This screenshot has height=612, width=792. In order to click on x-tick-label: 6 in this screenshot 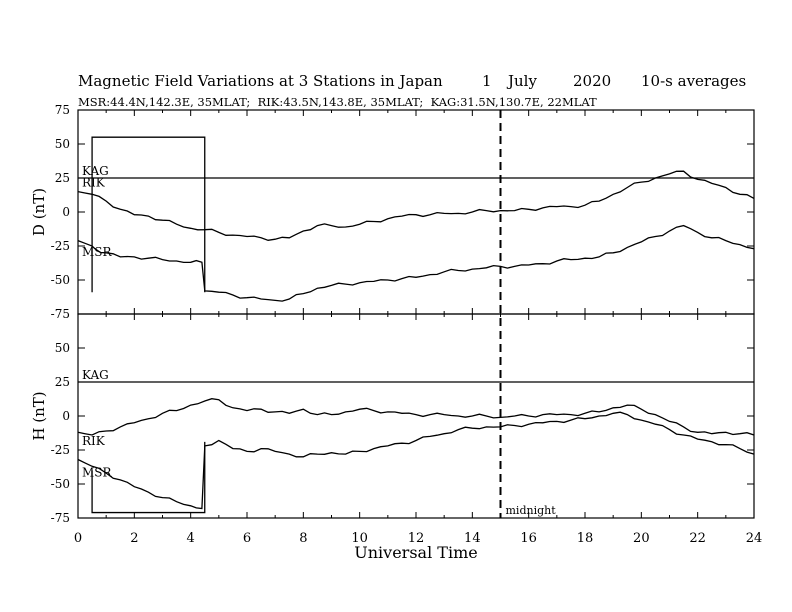, I will do `click(247, 538)`.